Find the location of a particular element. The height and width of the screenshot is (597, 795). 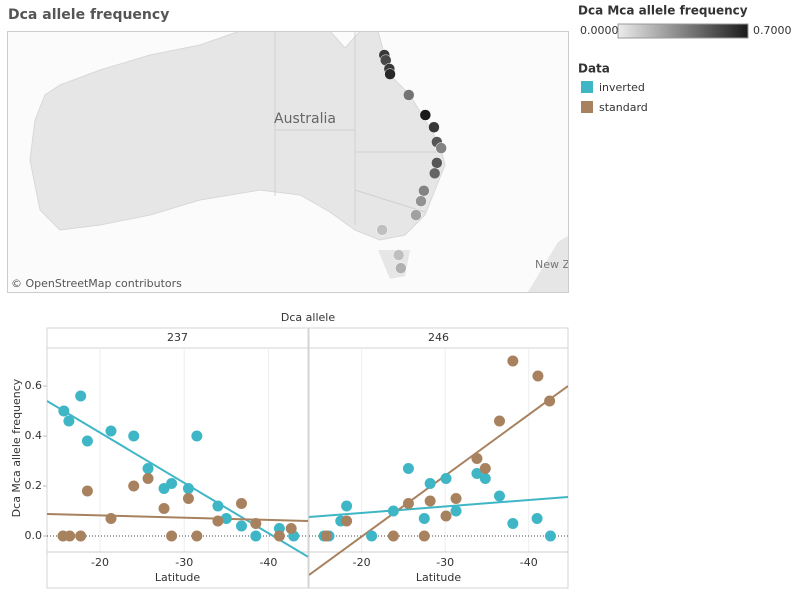

chart-title: Dca allele is located at coordinates (308, 317).